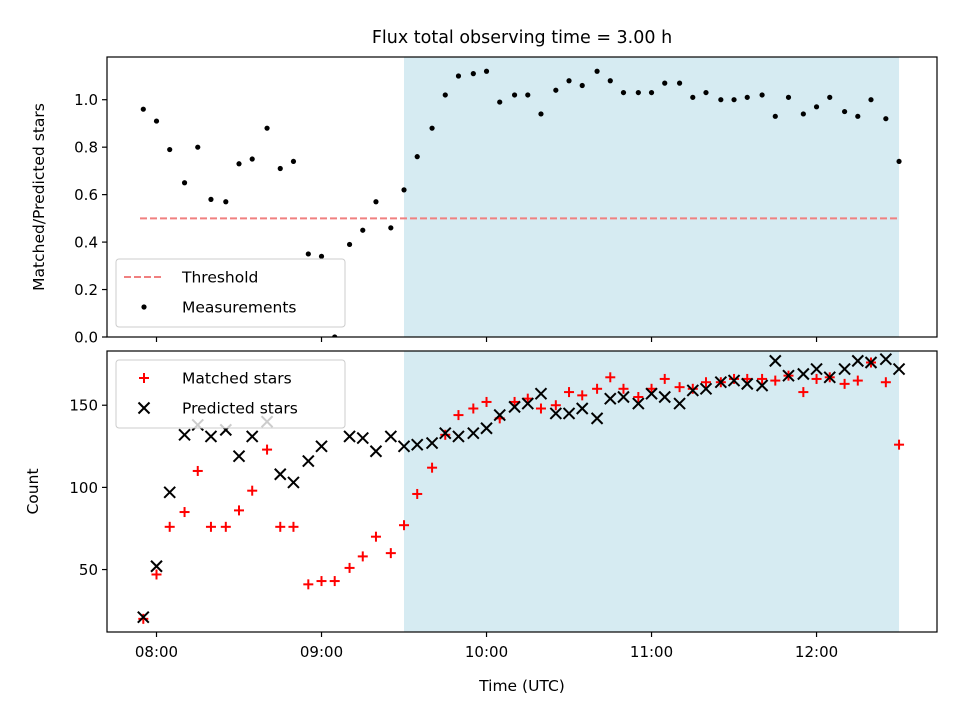  Describe the element at coordinates (240, 409) in the screenshot. I see `legend-label: Predicted stars` at that location.